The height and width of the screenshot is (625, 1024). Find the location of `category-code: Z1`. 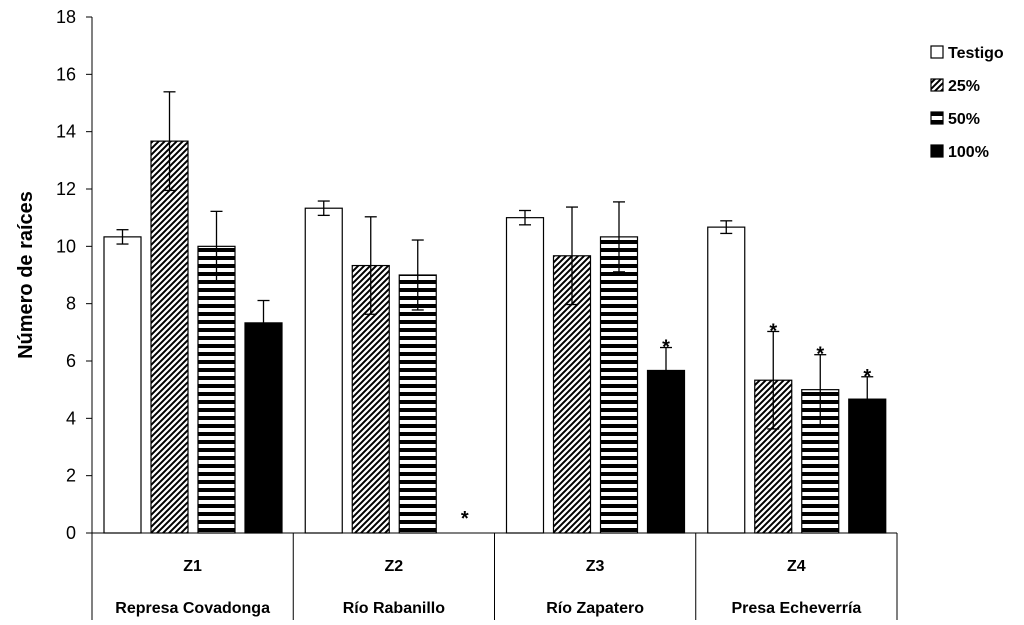

category-code: Z1 is located at coordinates (192, 566).